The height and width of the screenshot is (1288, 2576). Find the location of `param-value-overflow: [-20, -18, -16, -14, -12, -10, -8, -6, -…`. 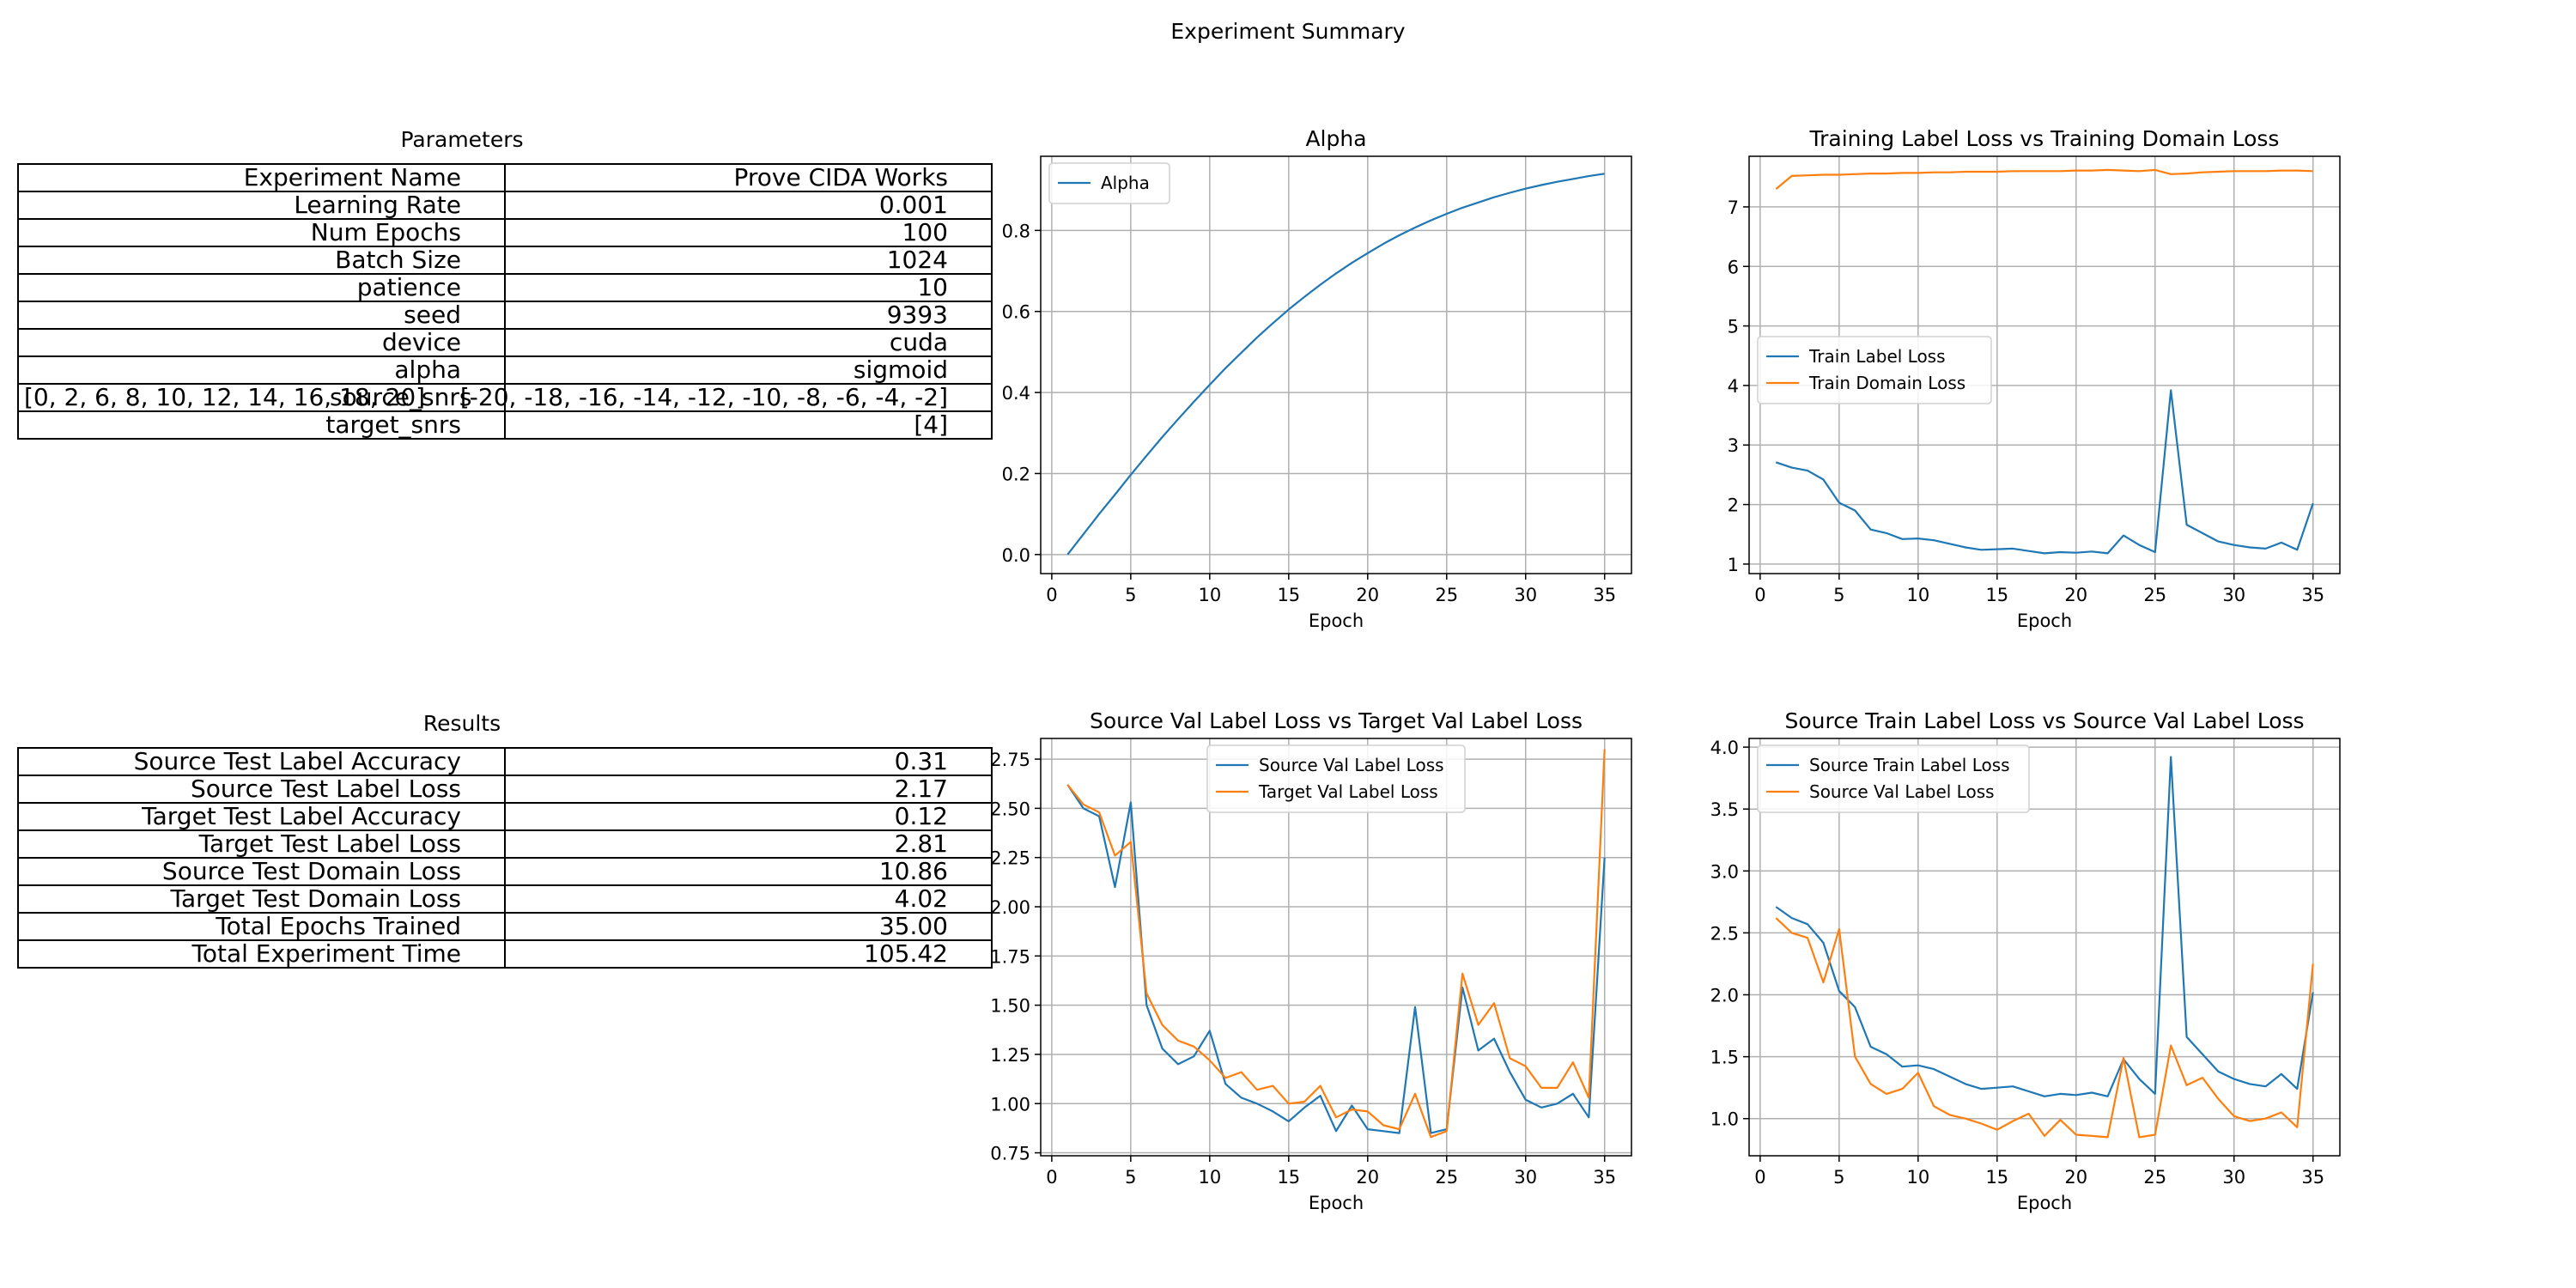

param-value-overflow: [-20, -18, -16, -14, -12, -10, -8, -6, -… is located at coordinates (704, 397).